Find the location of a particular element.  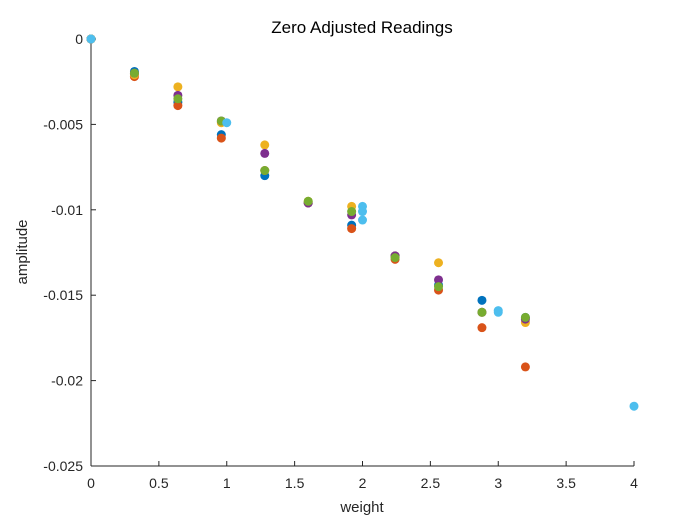

y-axis-ticks: 0 -0.005 -0.01 -0.015 -0.02 -0.025 is located at coordinates (69, 252).